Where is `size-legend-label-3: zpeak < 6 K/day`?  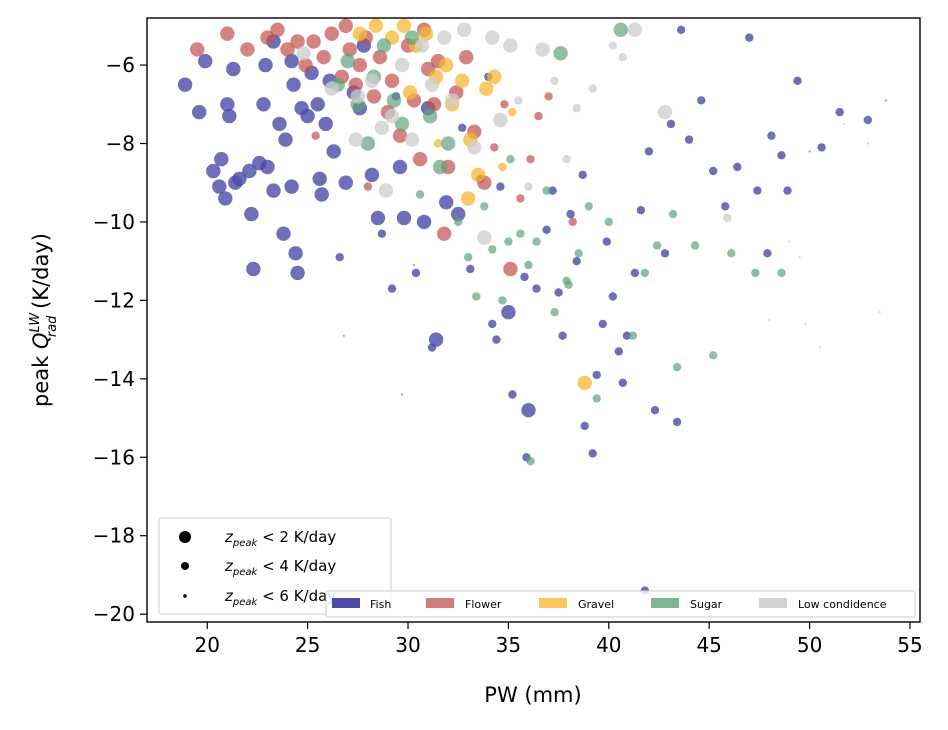
size-legend-label-3: zpeak < 6 K/day is located at coordinates (280, 597).